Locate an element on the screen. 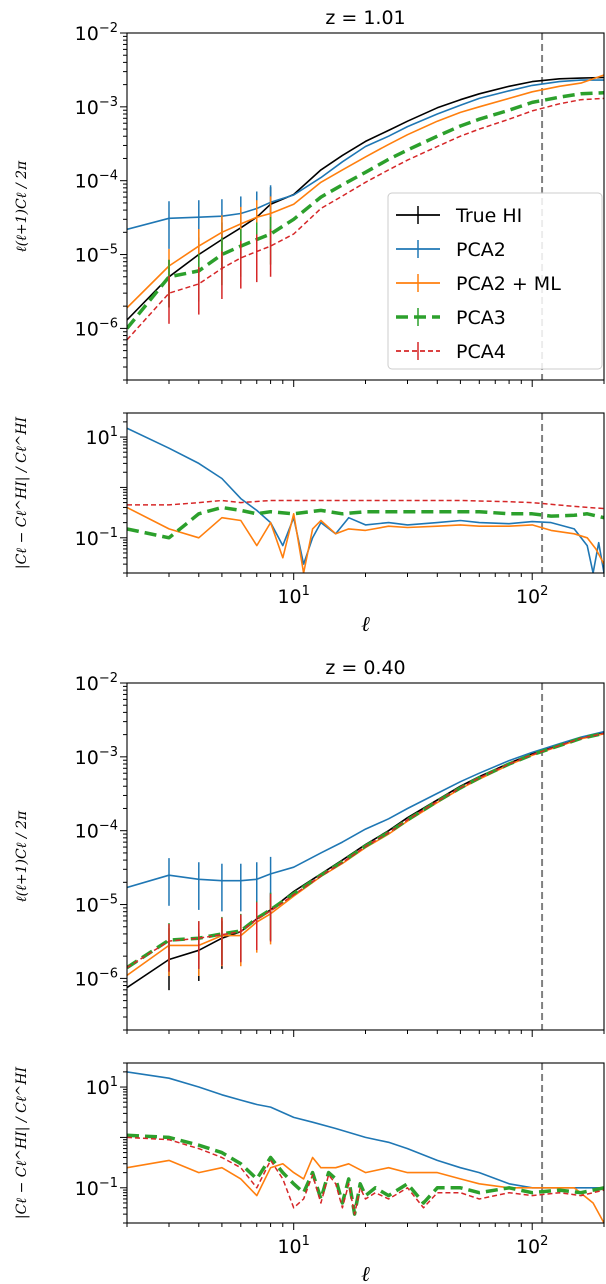 This screenshot has width=606, height=1284. panel-title: z = 1.01 is located at coordinates (365, 18).